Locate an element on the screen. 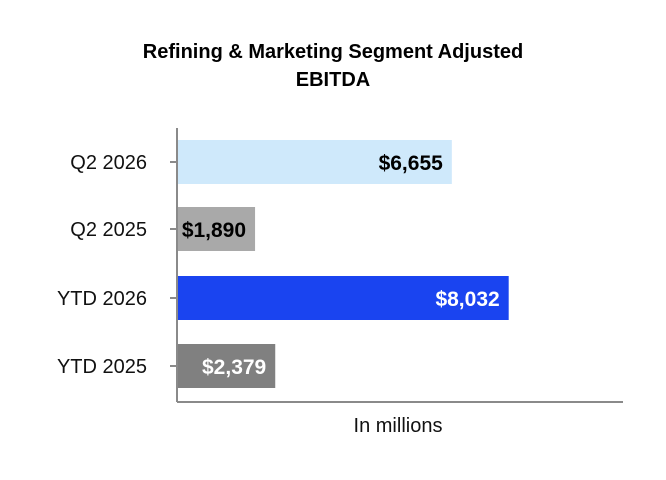 The height and width of the screenshot is (480, 666). category-label: YTD 2025 is located at coordinates (102, 367).